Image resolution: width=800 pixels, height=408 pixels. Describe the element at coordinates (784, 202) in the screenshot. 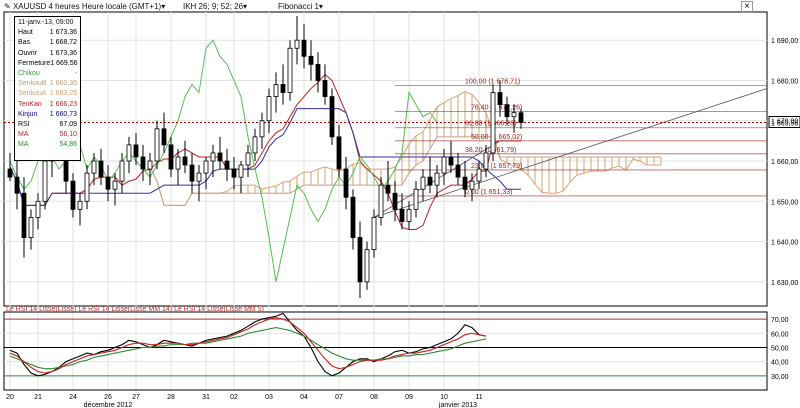

I see `y-tick-label: 1 650,00` at that location.